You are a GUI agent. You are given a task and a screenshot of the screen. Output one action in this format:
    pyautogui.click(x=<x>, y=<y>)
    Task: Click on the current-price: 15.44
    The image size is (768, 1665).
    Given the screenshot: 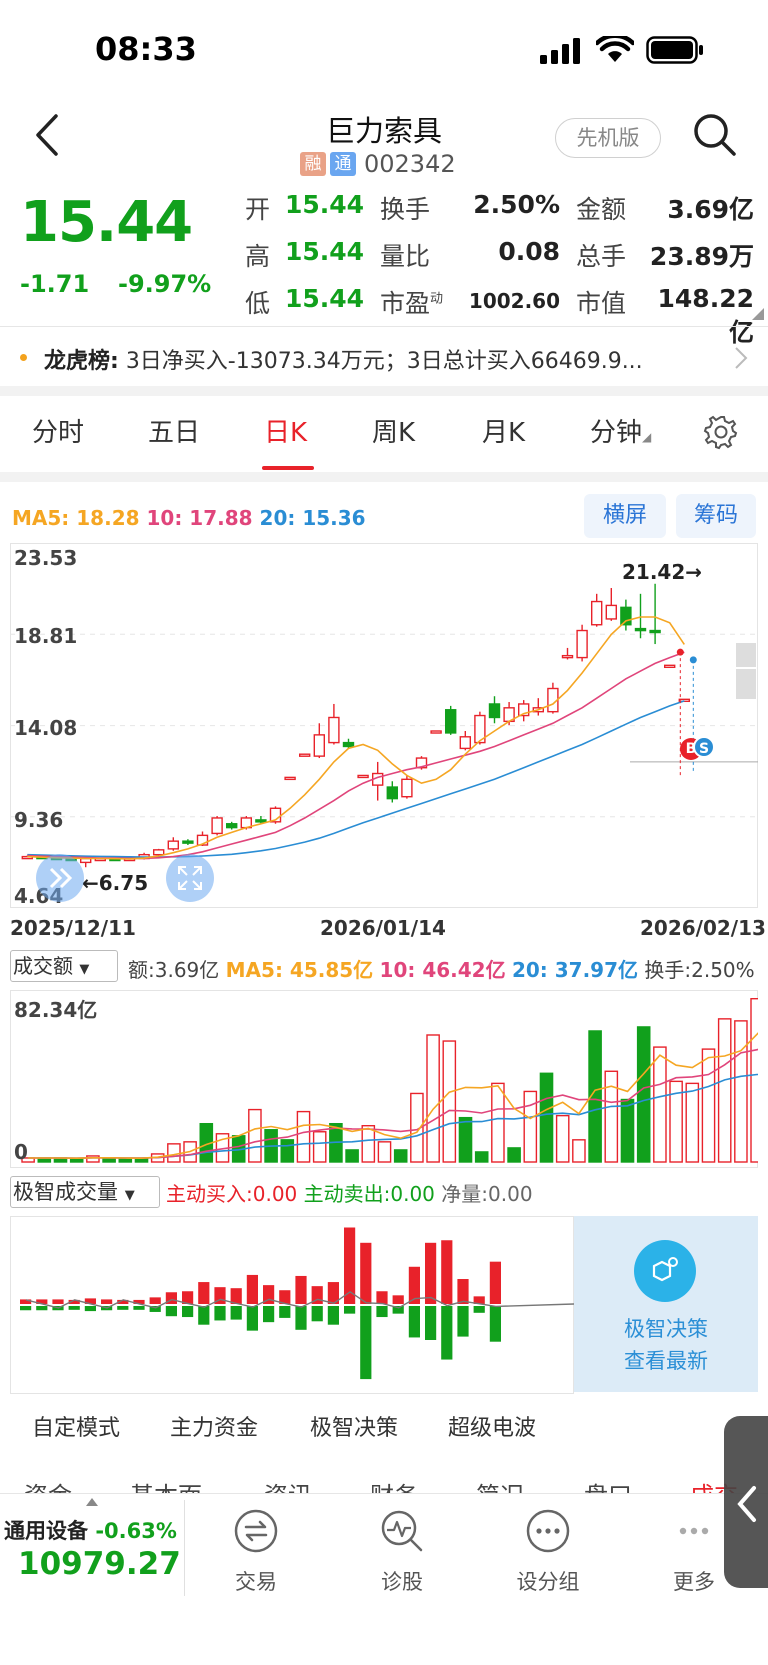 What is the action you would take?
    pyautogui.click(x=106, y=222)
    